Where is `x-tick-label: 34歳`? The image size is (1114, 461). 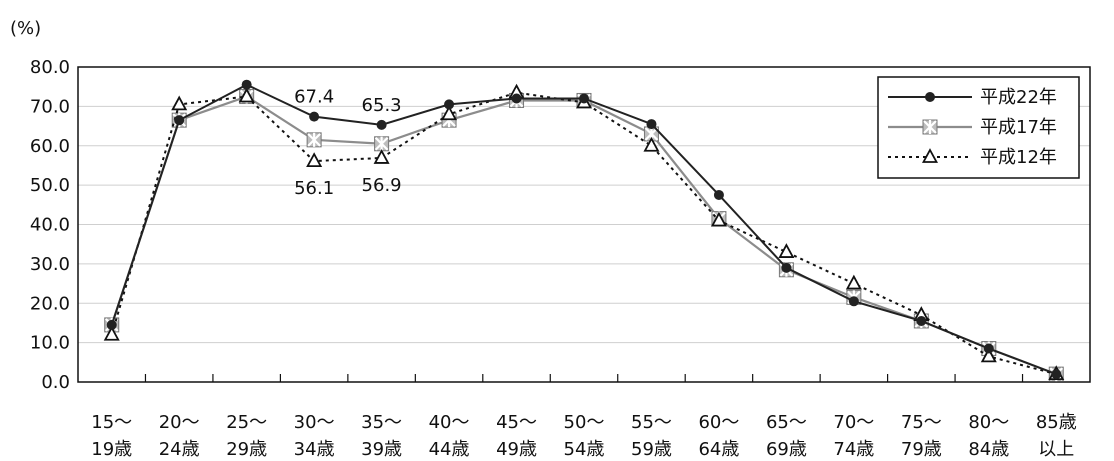 x-tick-label: 34歳 is located at coordinates (314, 449).